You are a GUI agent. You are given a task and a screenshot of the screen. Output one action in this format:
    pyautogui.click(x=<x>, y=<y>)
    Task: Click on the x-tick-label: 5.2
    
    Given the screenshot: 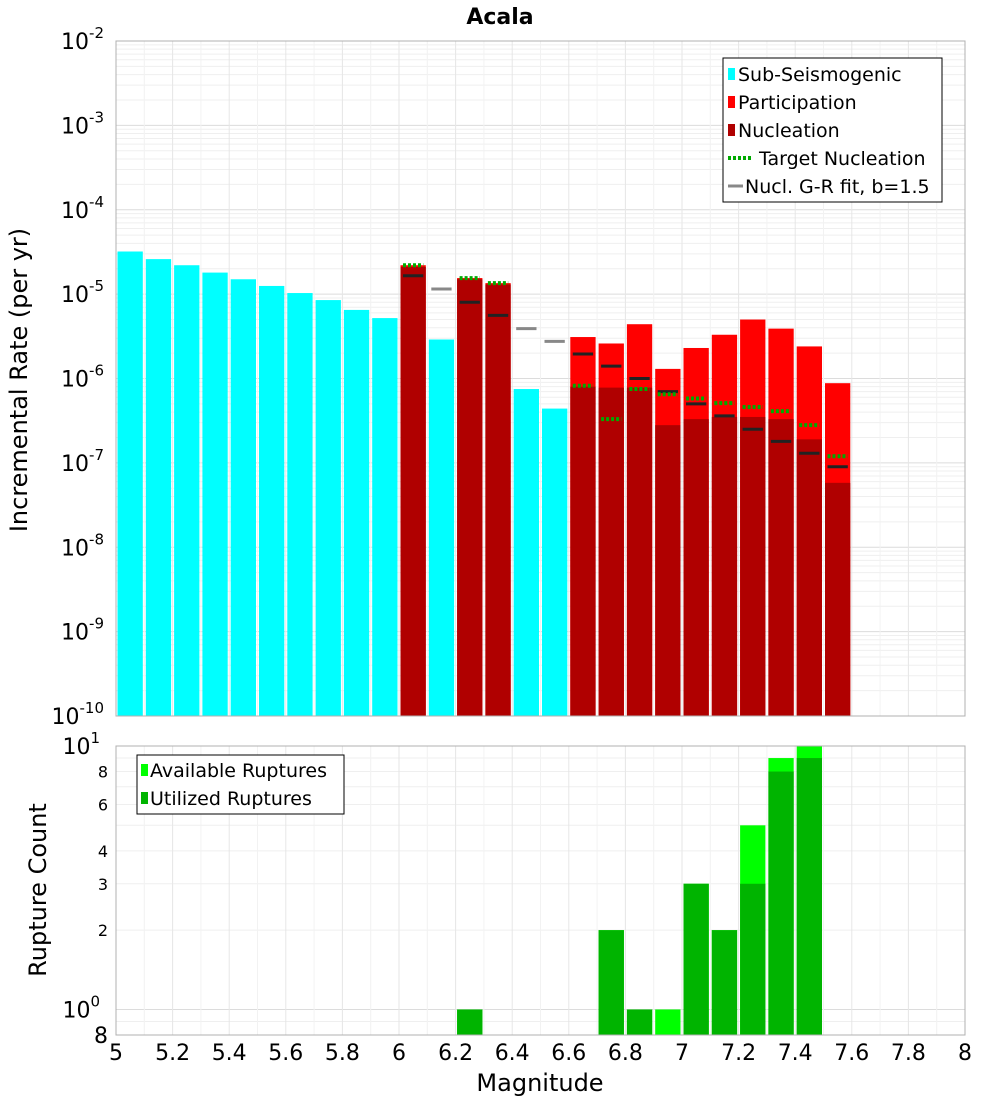 What is the action you would take?
    pyautogui.click(x=172, y=1053)
    